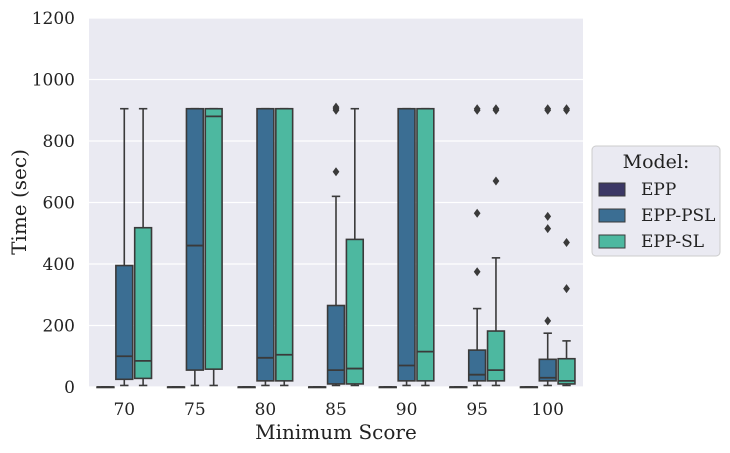 The height and width of the screenshot is (453, 730). Describe the element at coordinates (19, 202) in the screenshot. I see `y-axis-label: Time (sec)` at that location.